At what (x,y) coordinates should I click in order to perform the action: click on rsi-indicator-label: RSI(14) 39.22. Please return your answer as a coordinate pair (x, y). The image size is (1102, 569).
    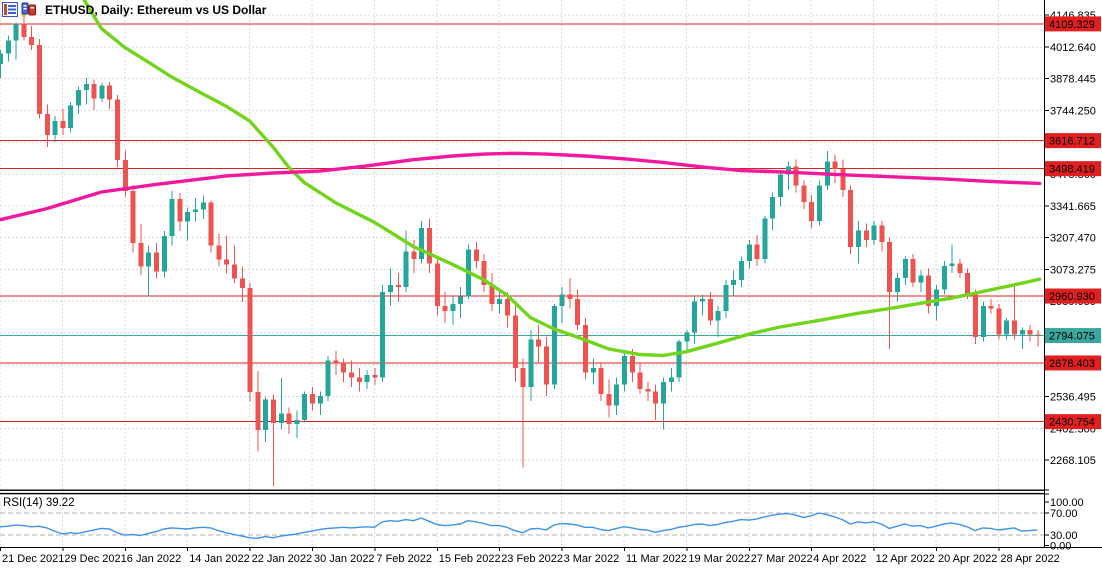
    Looking at the image, I should click on (39, 503).